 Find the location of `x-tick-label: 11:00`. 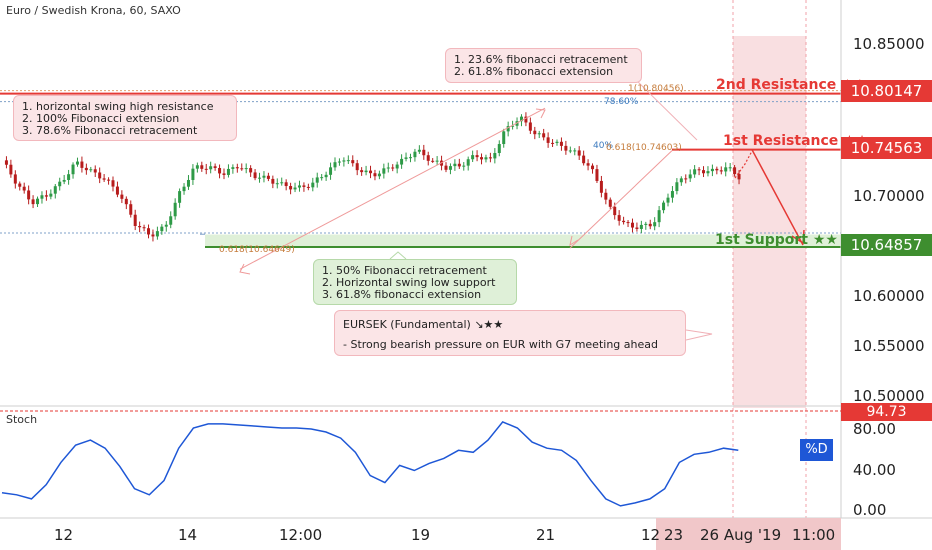

x-tick-label: 11:00 is located at coordinates (814, 535).